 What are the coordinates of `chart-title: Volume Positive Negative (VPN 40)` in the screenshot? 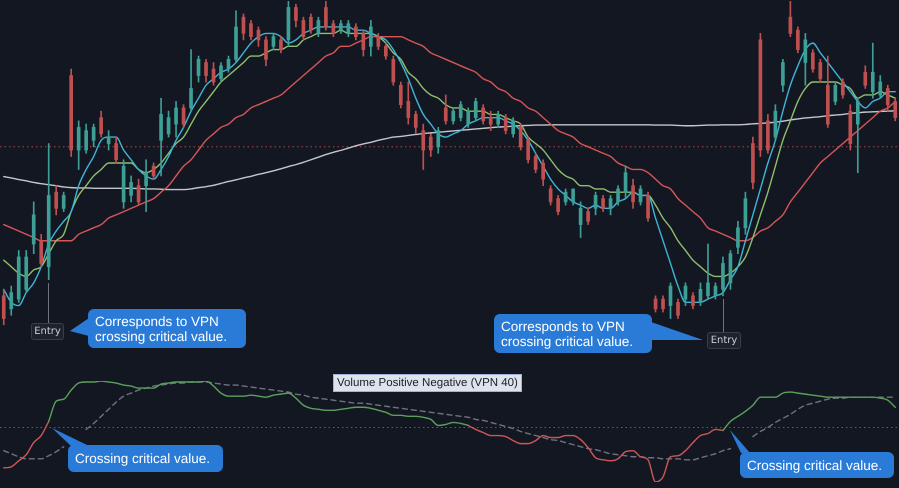 It's located at (427, 383).